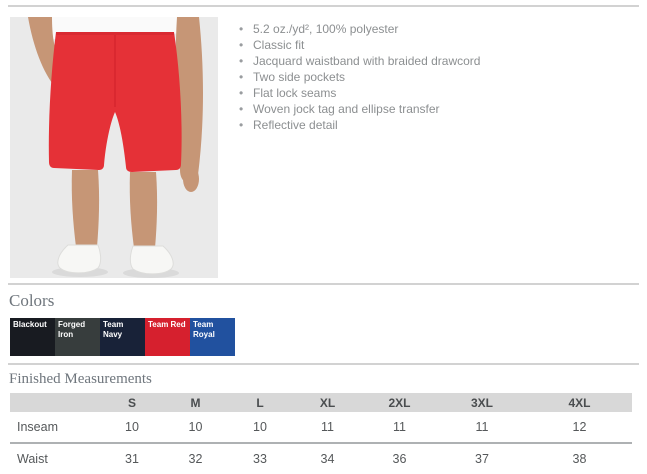  Describe the element at coordinates (299, 77) in the screenshot. I see `feature-text: Two side pockets` at that location.